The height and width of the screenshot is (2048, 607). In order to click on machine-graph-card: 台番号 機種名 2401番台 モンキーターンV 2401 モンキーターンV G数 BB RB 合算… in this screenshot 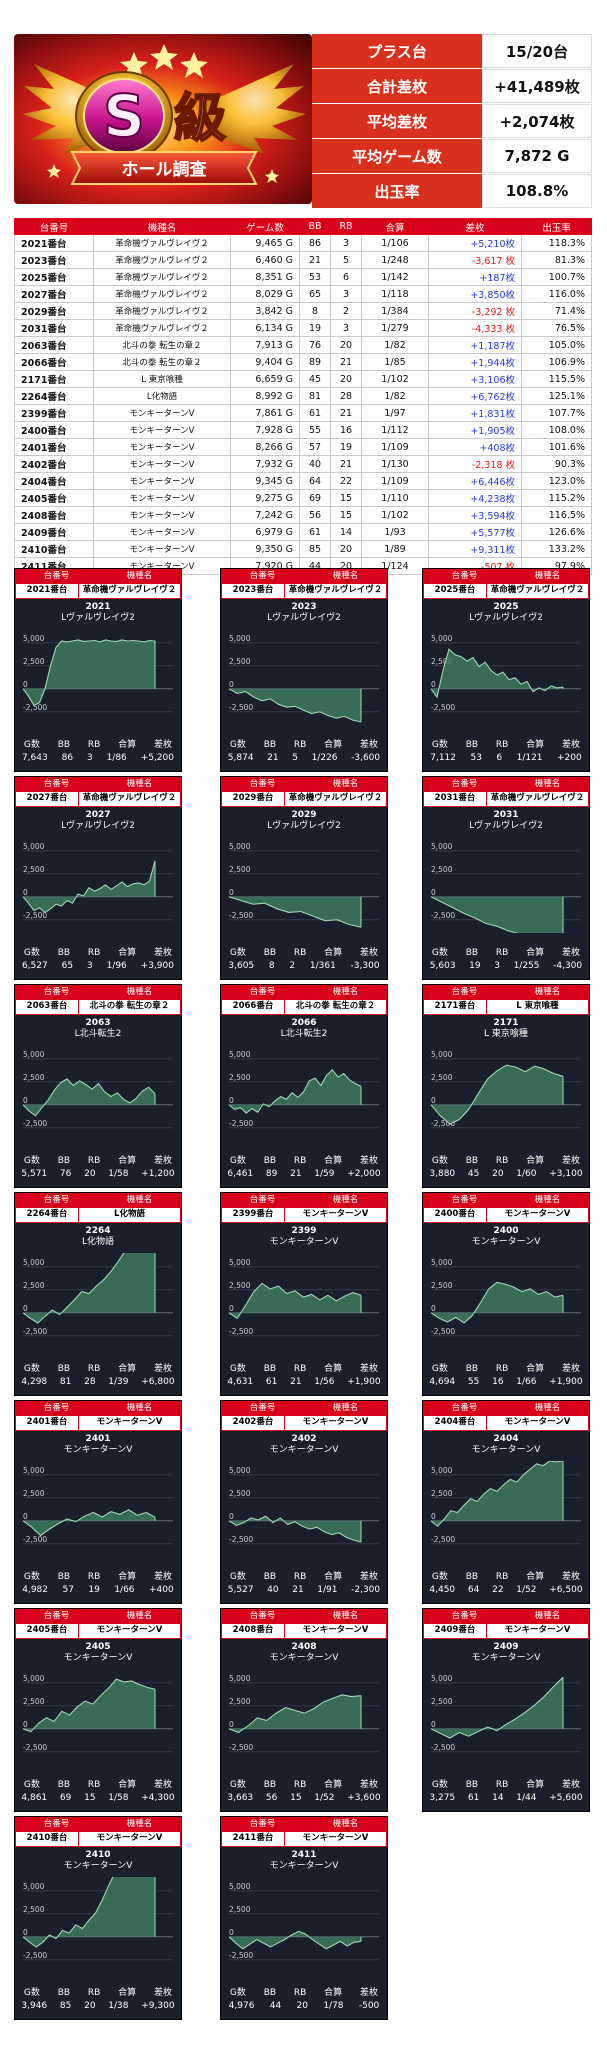, I will do `click(98, 1502)`.